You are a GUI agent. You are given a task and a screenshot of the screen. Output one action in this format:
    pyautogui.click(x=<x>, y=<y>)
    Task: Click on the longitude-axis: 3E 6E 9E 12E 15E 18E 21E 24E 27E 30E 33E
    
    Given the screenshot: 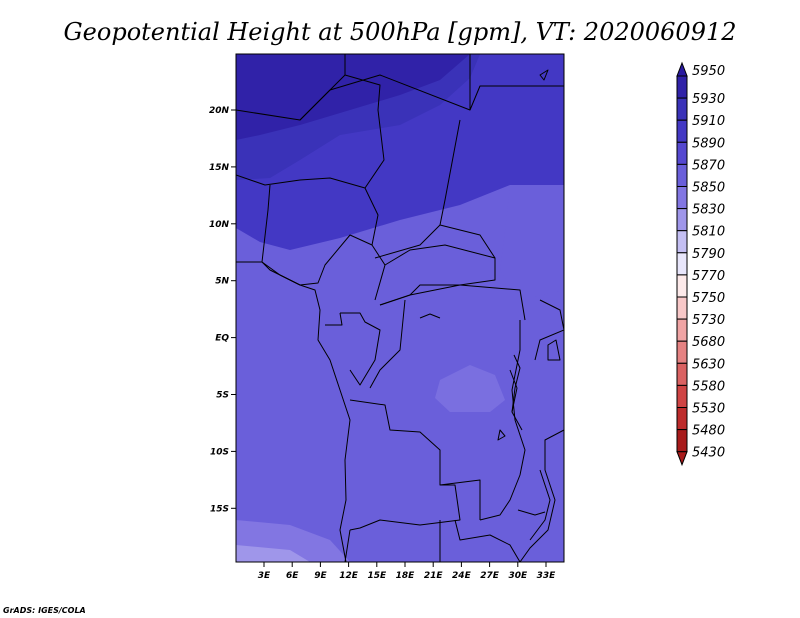 What is the action you would take?
    pyautogui.click(x=407, y=571)
    